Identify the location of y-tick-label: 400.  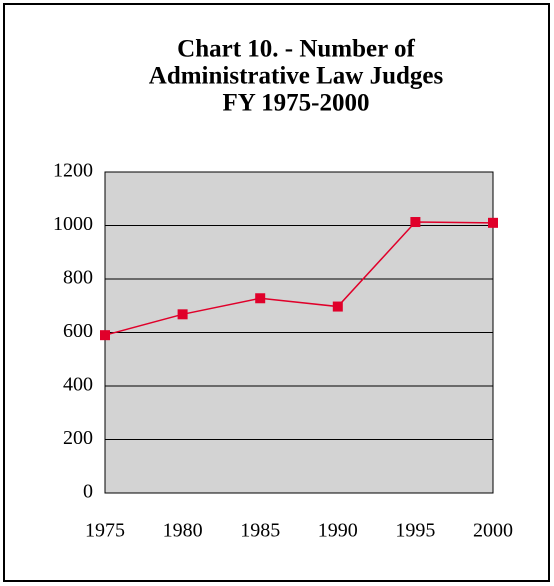
(78, 385).